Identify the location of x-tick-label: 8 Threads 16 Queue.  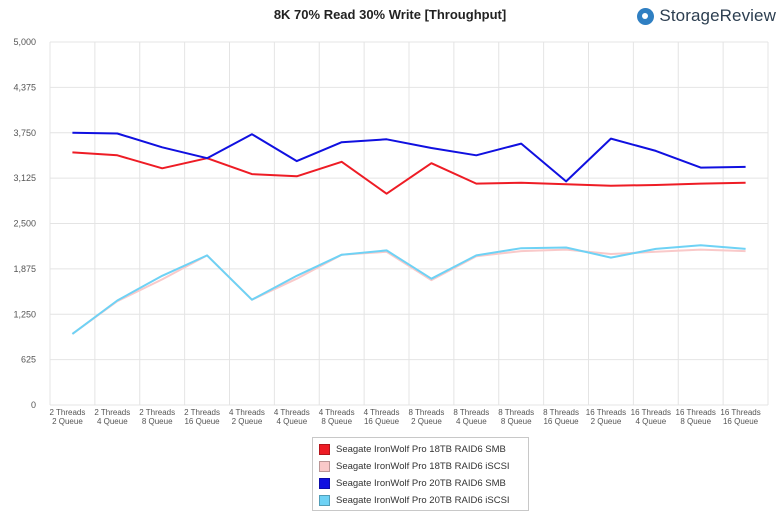
(561, 417).